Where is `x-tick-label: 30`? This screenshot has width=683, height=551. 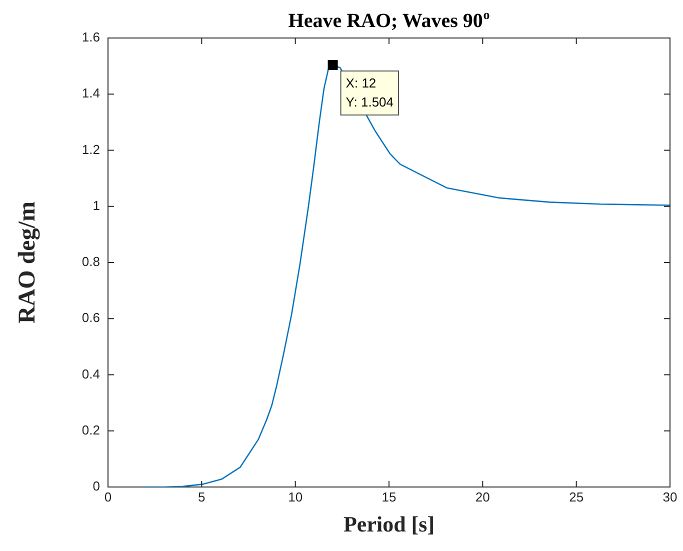
x-tick-label: 30 is located at coordinates (670, 496).